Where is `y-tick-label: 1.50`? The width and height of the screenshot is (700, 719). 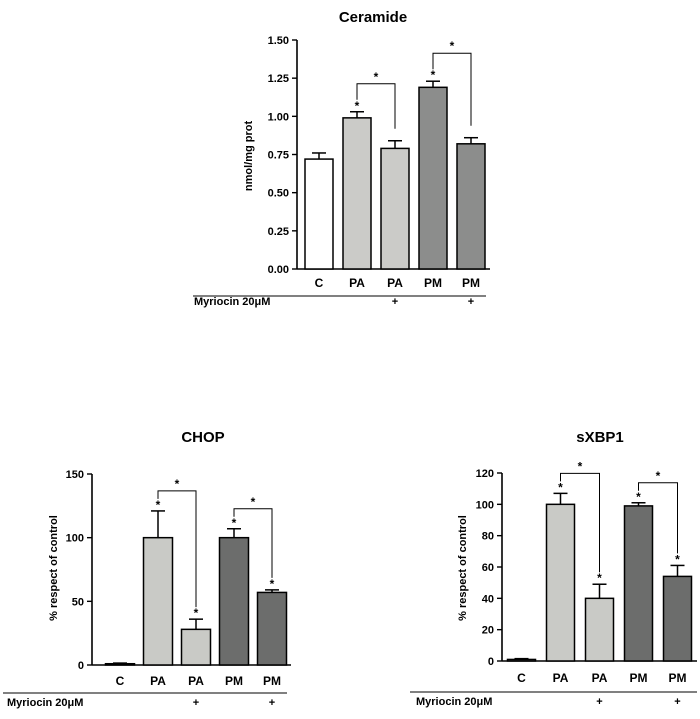
y-tick-label: 1.50 is located at coordinates (278, 41).